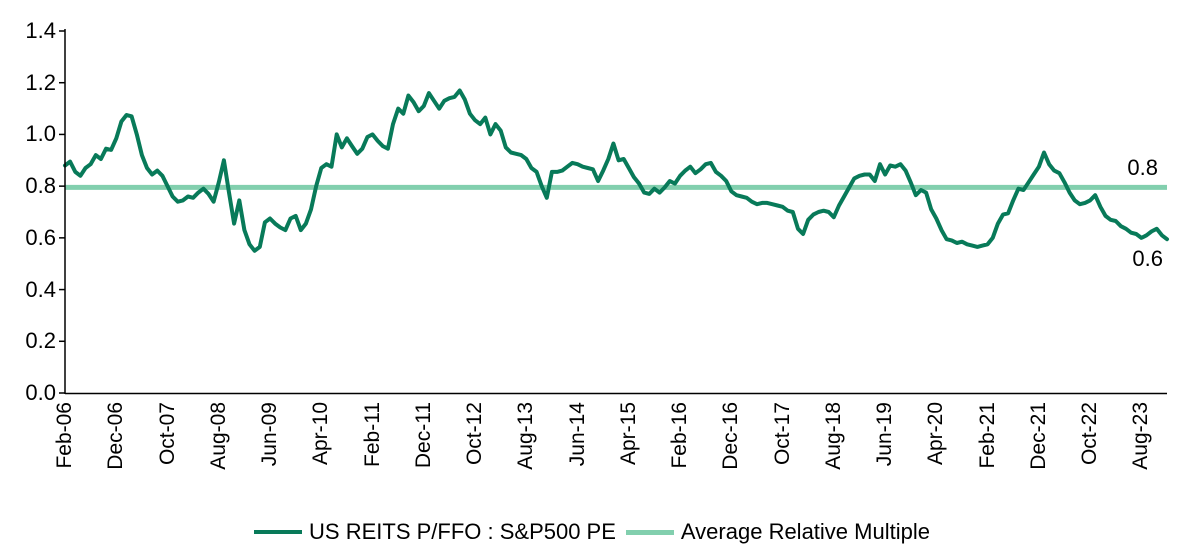  What do you see at coordinates (1141, 436) in the screenshot?
I see `x-axis-label: Aug-23` at bounding box center [1141, 436].